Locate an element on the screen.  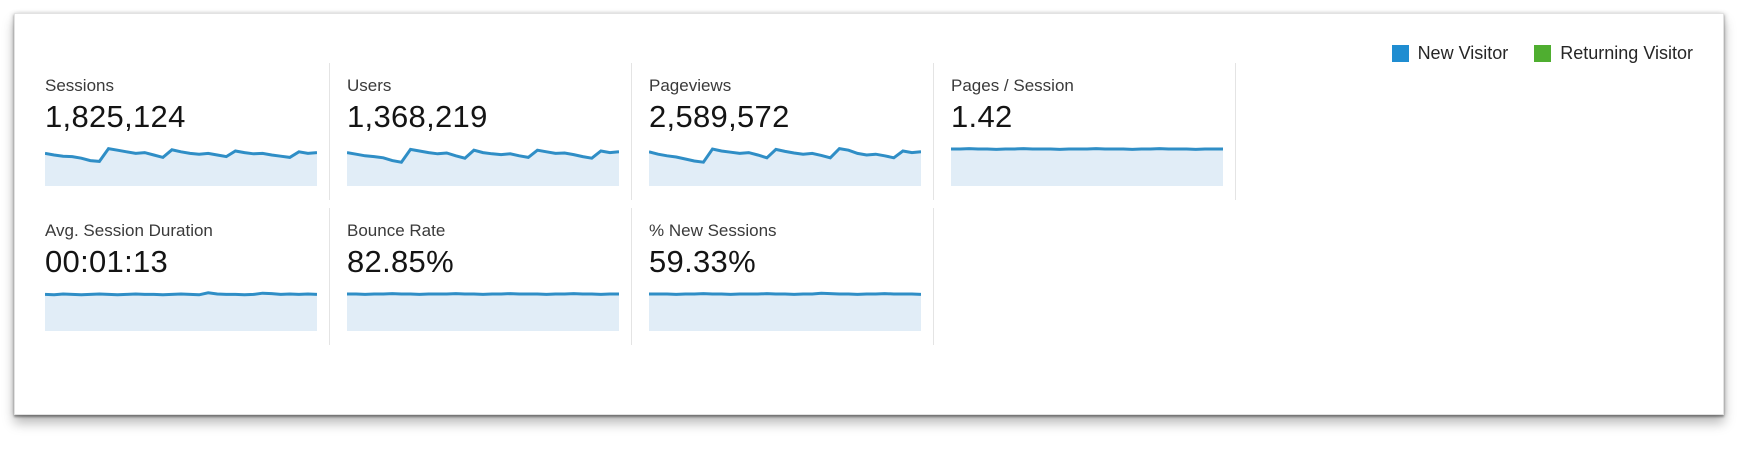
legend-swatch-returning-visitor is located at coordinates (1543, 53).